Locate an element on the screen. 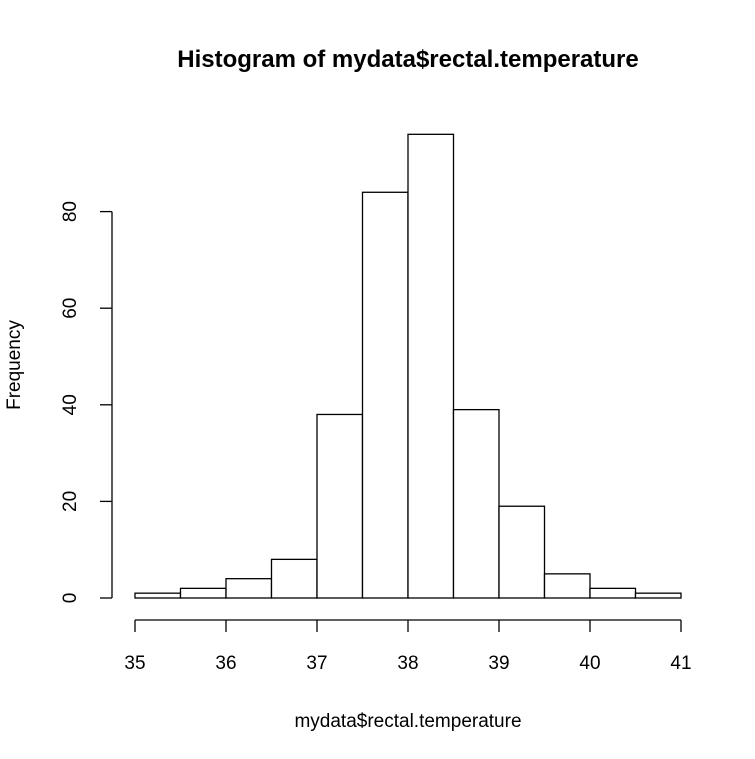 The height and width of the screenshot is (759, 755). y-tick-label: 80 is located at coordinates (70, 211).